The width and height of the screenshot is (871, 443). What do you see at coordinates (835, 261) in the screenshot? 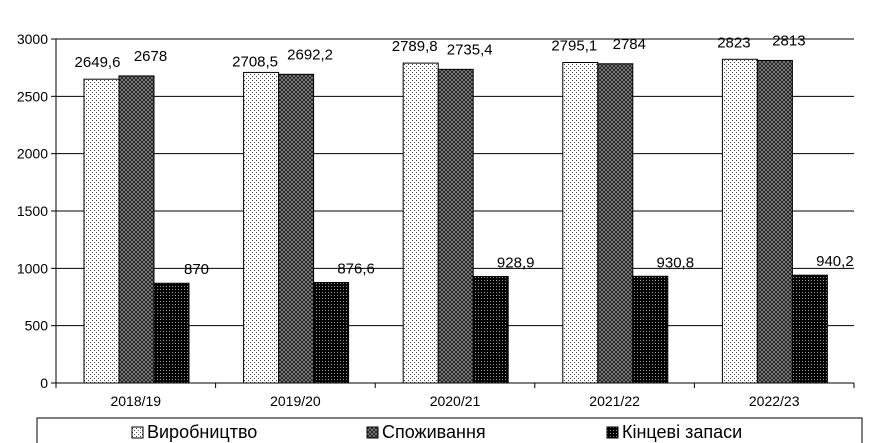
I see `data-label: 940,2` at bounding box center [835, 261].